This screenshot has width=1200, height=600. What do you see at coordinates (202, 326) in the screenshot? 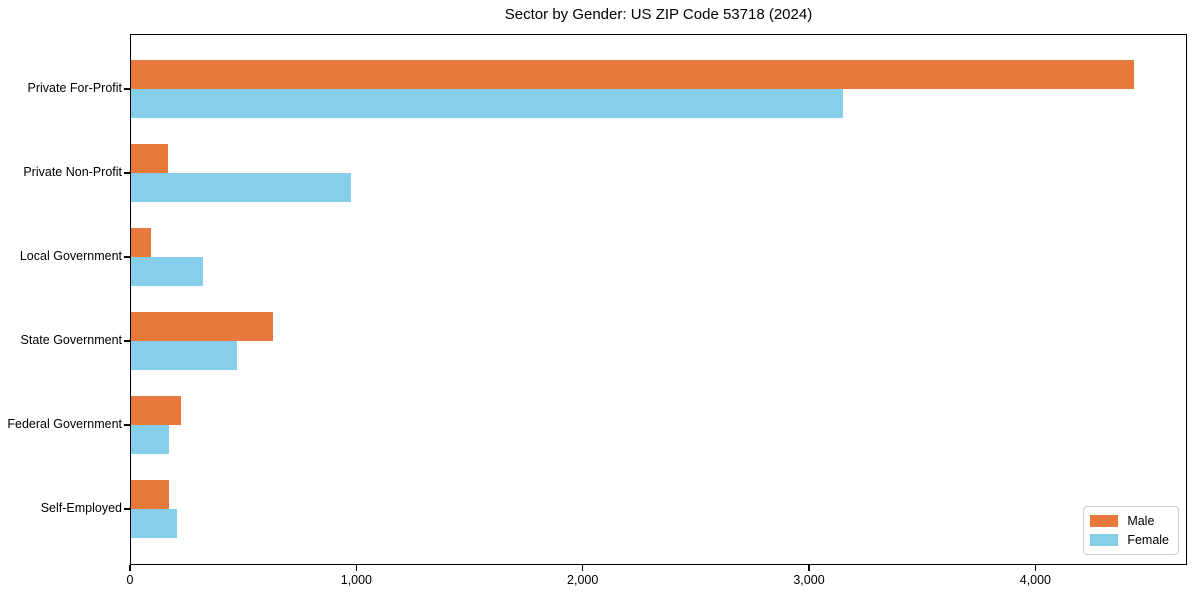
I see `male-bar-state-government` at bounding box center [202, 326].